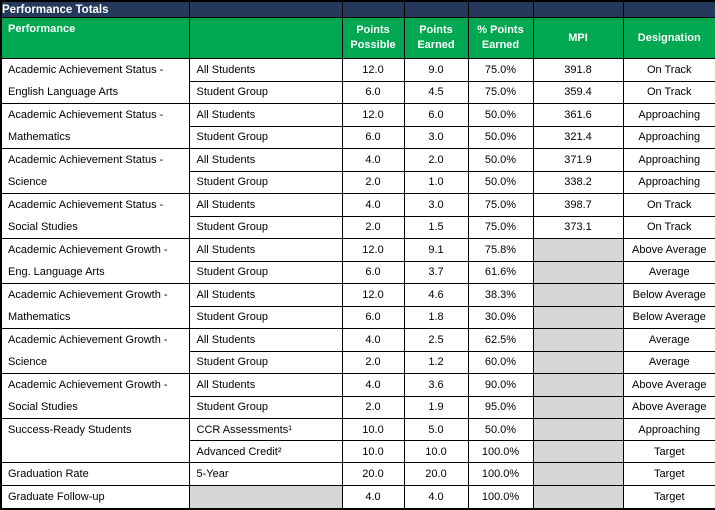  What do you see at coordinates (668, 451) in the screenshot?
I see `designation-cell: Target` at bounding box center [668, 451].